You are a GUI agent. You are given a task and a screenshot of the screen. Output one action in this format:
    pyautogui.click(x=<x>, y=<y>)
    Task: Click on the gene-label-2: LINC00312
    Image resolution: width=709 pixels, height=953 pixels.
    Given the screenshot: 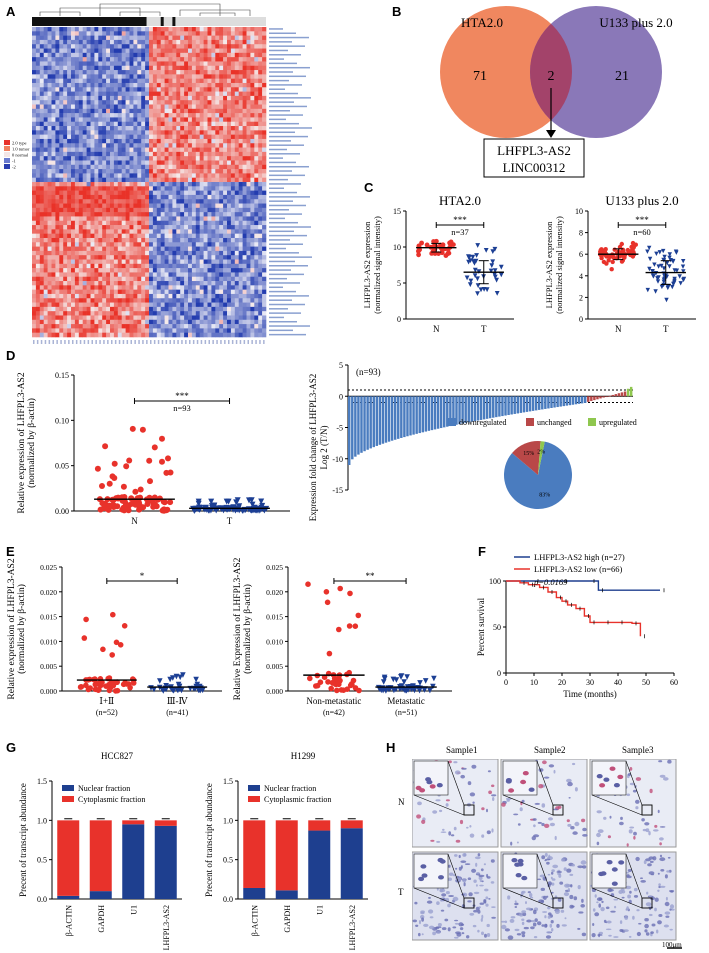 What is the action you would take?
    pyautogui.click(x=534, y=167)
    